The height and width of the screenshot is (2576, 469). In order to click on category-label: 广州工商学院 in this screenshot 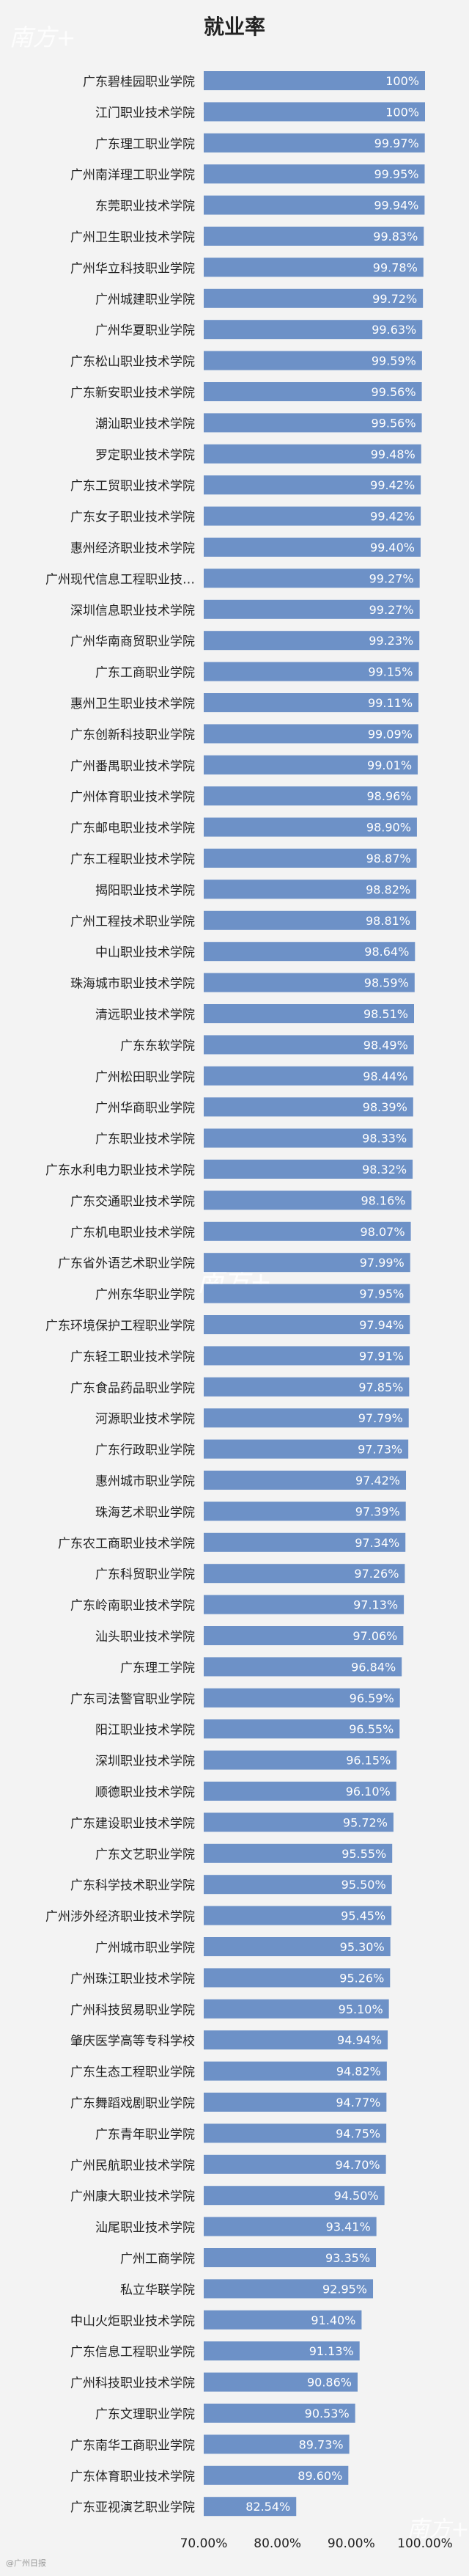, I will do `click(157, 2259)`.